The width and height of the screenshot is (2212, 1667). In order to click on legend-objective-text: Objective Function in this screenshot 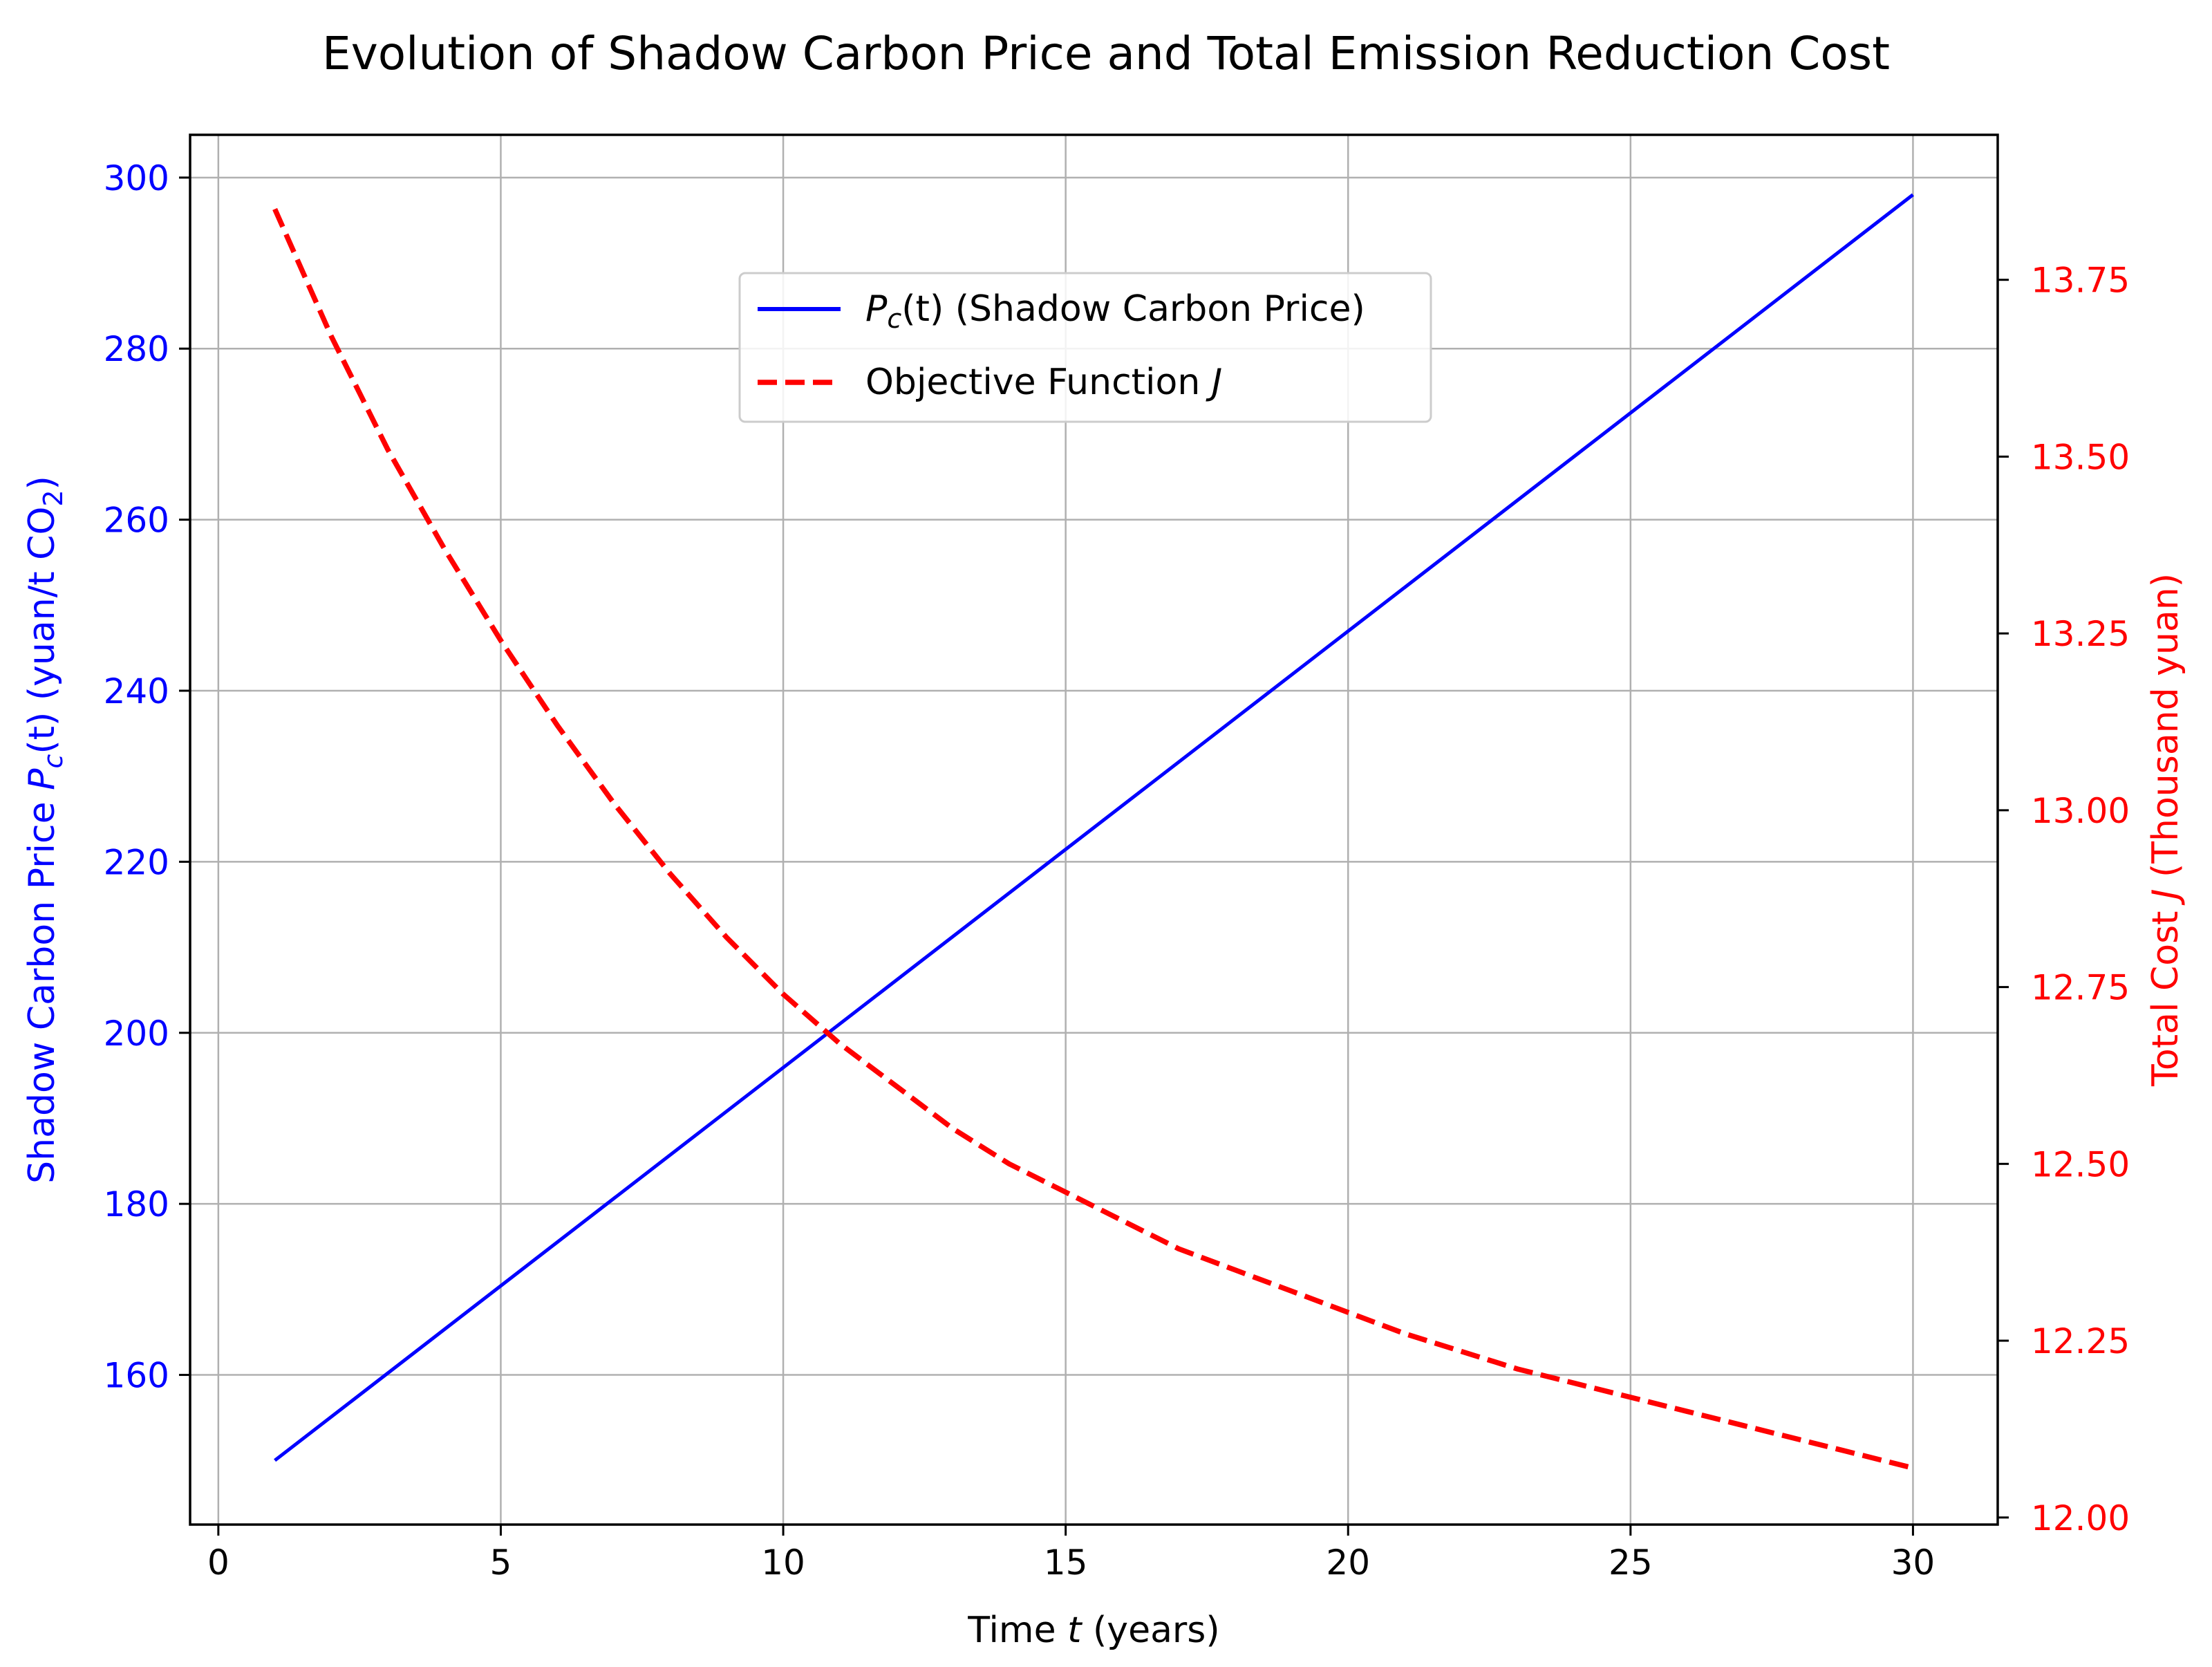, I will do `click(1038, 382)`.